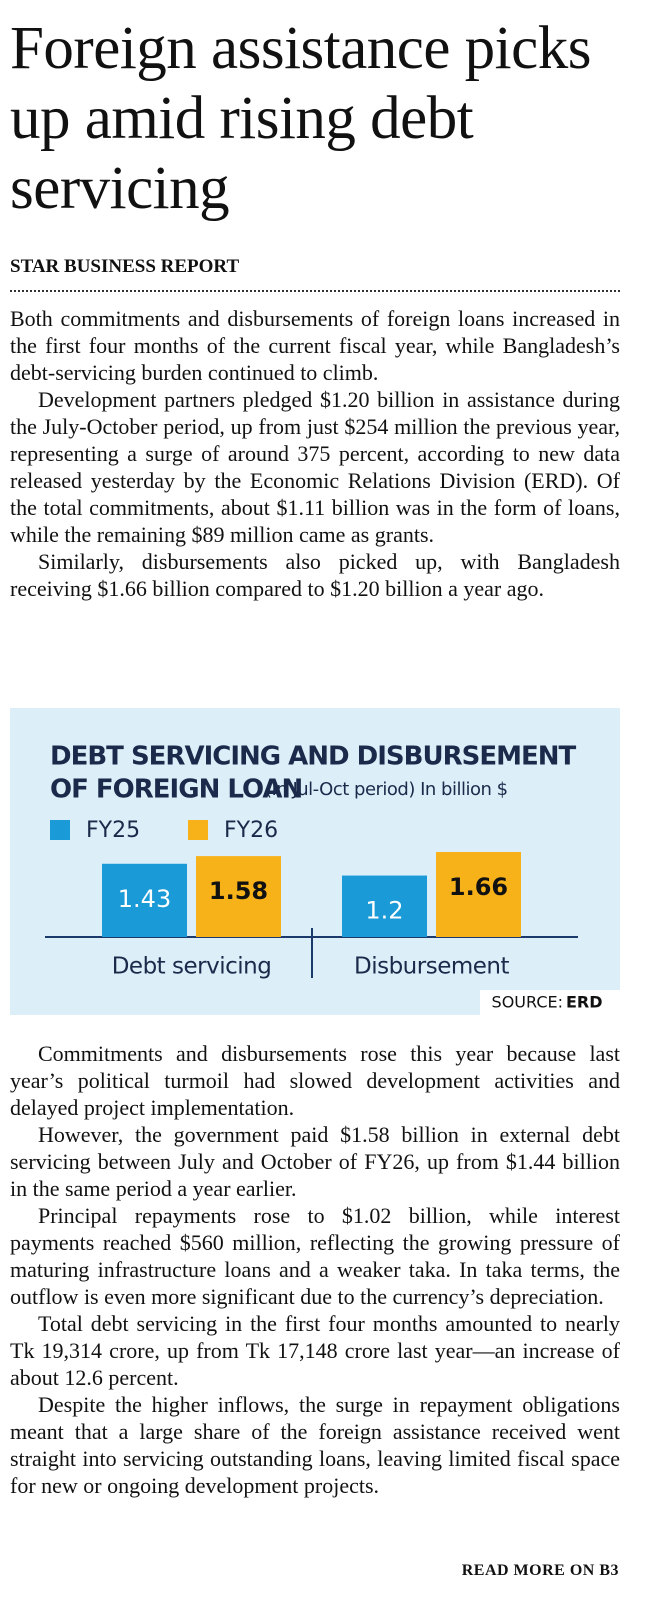  Describe the element at coordinates (238, 891) in the screenshot. I see `value-label: 1.58` at that location.